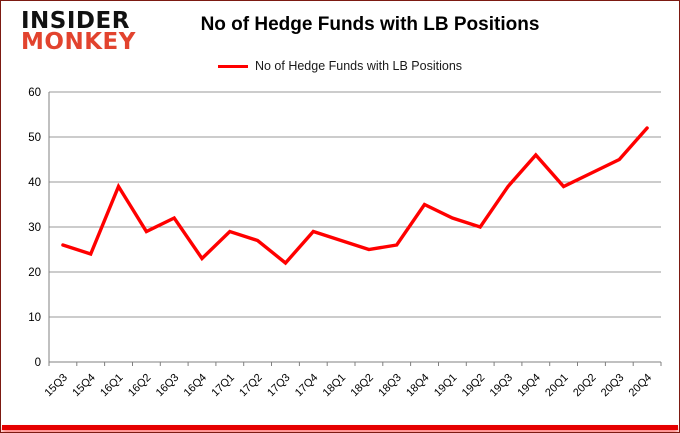  I want to click on svg-text: 20Q1, so click(557, 386).